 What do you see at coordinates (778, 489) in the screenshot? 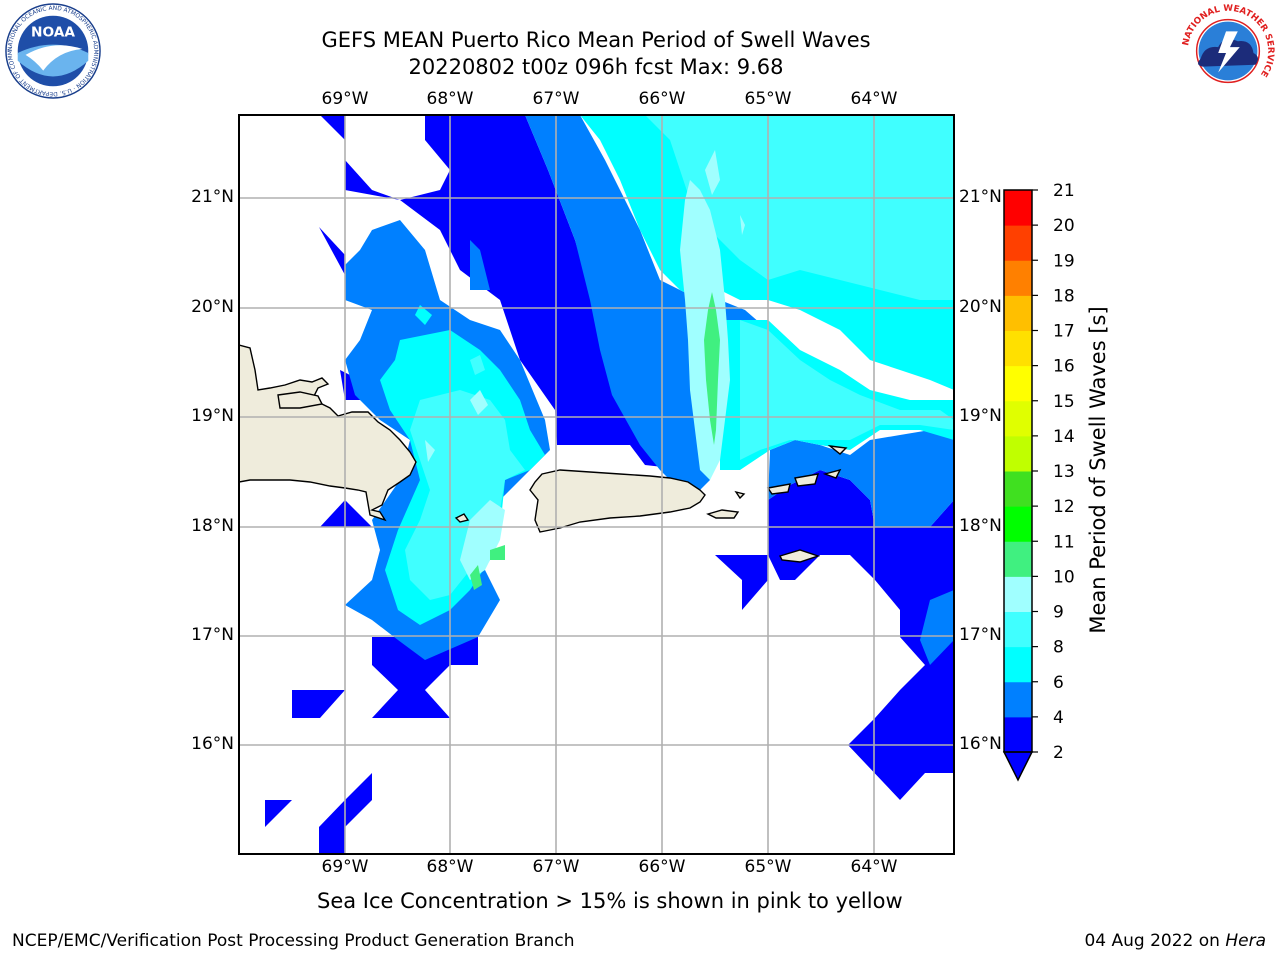
I see `island-st-thomas` at bounding box center [778, 489].